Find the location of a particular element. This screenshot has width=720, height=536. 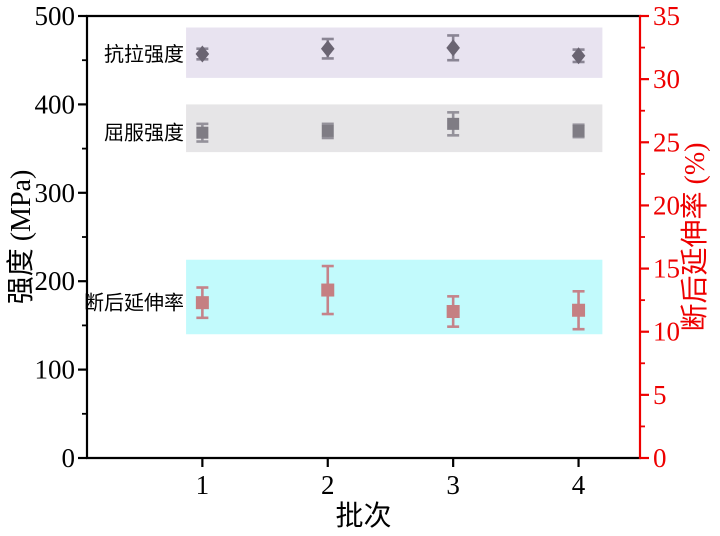

right-axis-tick-label: 20 is located at coordinates (666, 205).